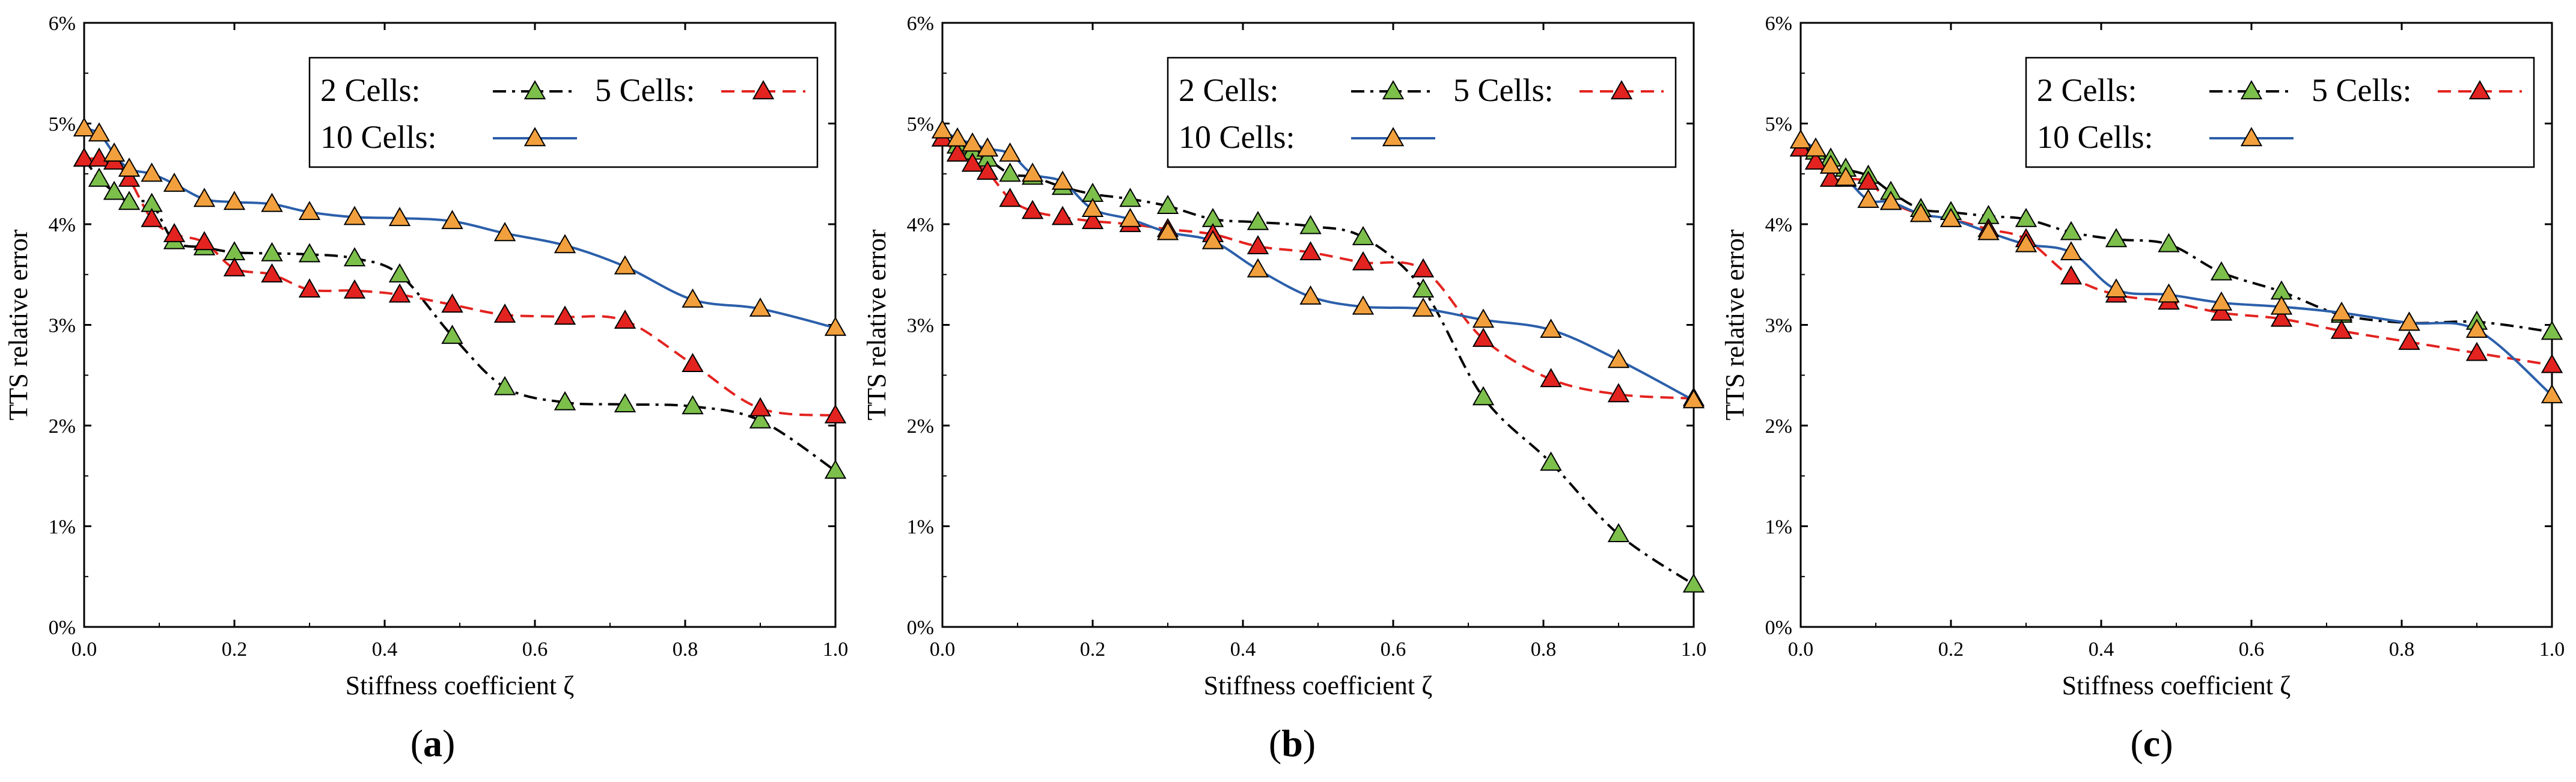  I want to click on x-tick-label: 0.6, so click(1393, 649).